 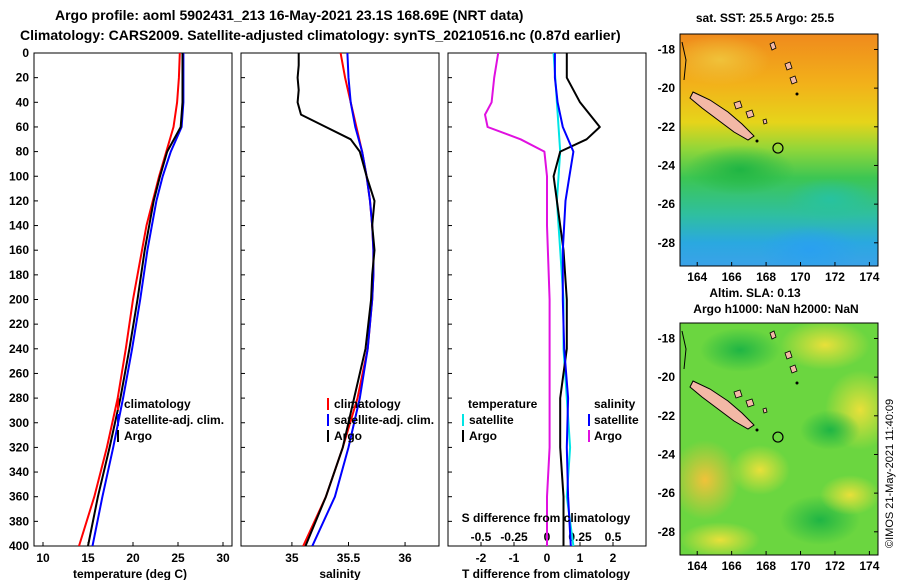 I want to click on legend-sal-argo-swatch, so click(x=589, y=436).